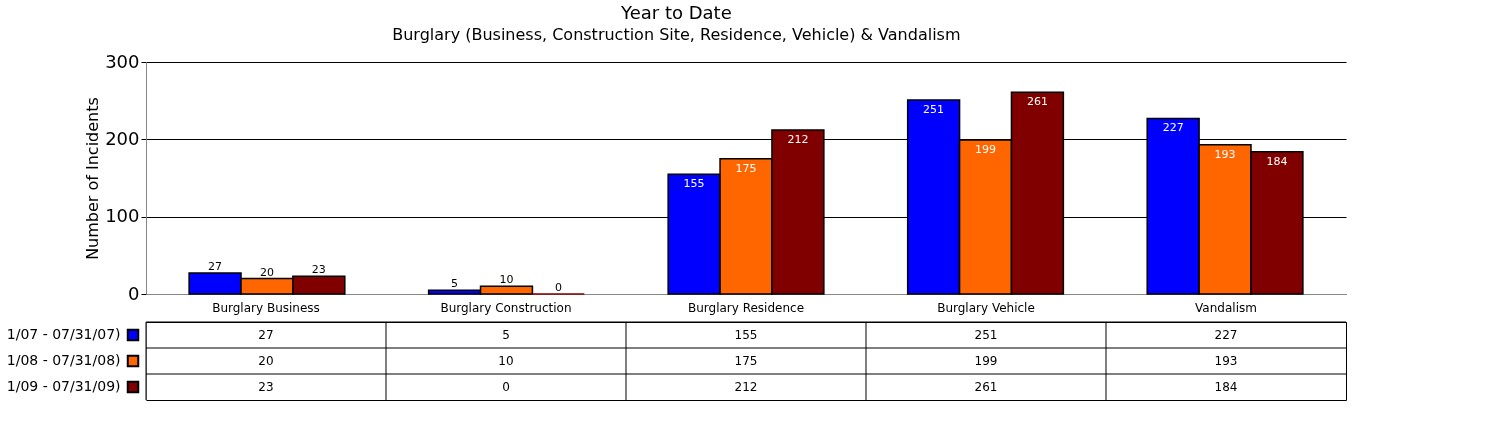 This screenshot has height=424, width=1508. I want to click on data-label: 0, so click(506, 387).